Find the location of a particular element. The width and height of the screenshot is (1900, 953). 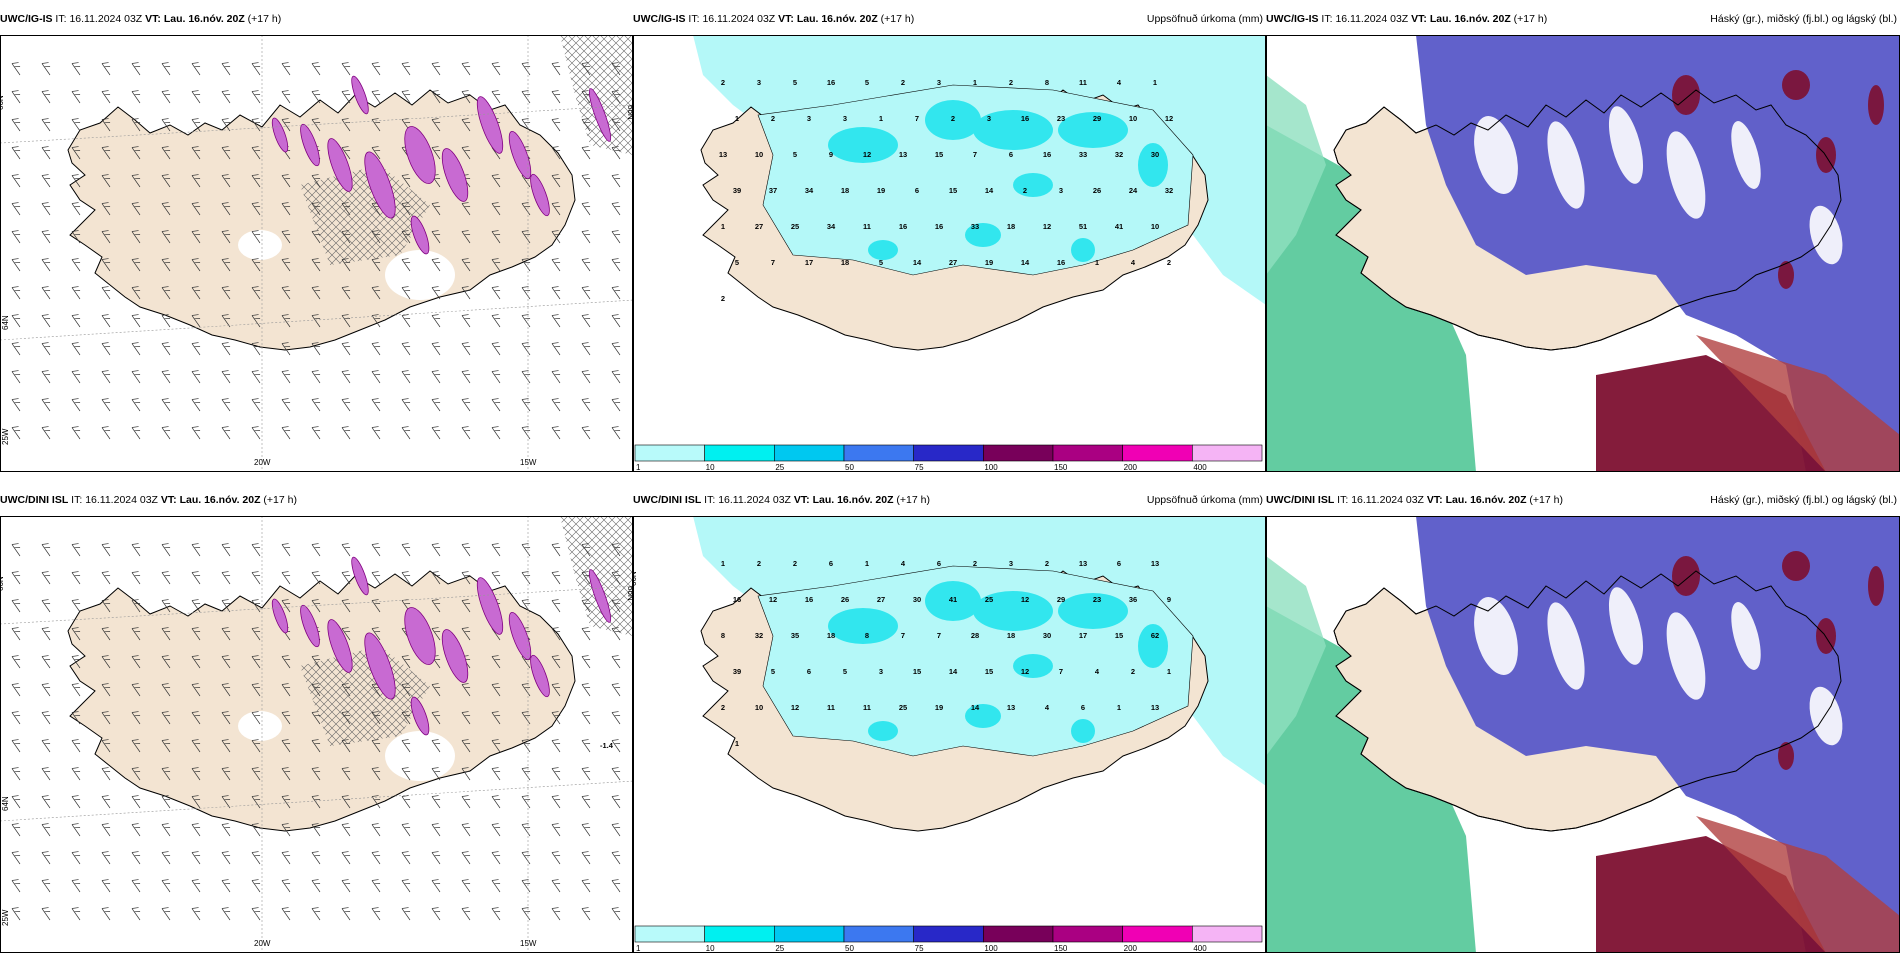

precip-value: 19 is located at coordinates (881, 190).